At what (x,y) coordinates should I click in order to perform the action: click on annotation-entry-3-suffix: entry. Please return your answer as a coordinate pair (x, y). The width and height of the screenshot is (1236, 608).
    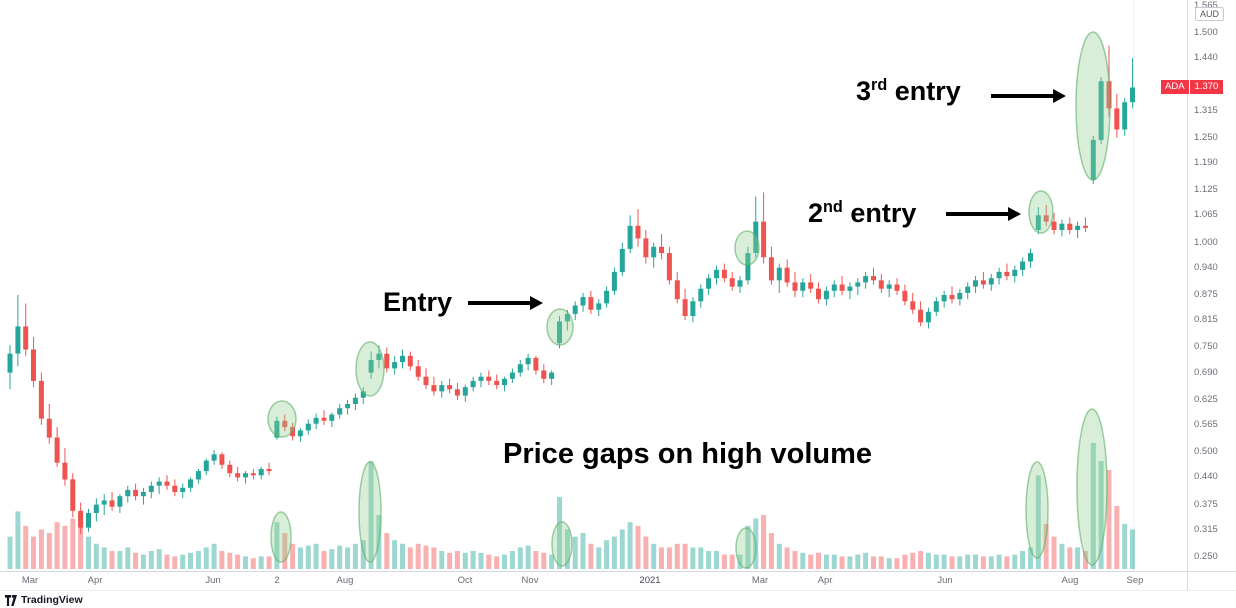
    Looking at the image, I should click on (924, 91).